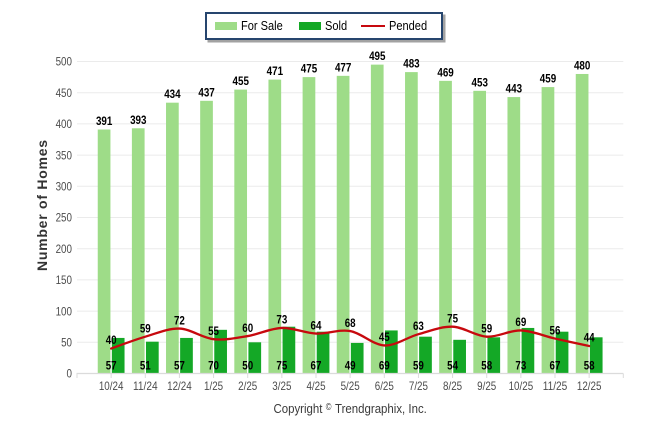 The width and height of the screenshot is (646, 434). Describe the element at coordinates (247, 328) in the screenshot. I see `svg-text: 60` at that location.